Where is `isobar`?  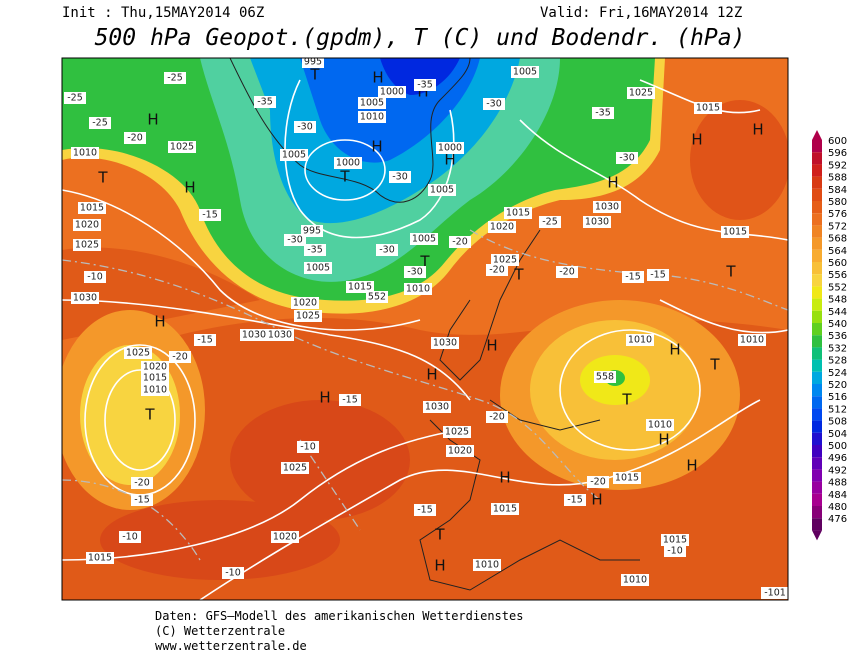
isobar is located at coordinates (266, 350).